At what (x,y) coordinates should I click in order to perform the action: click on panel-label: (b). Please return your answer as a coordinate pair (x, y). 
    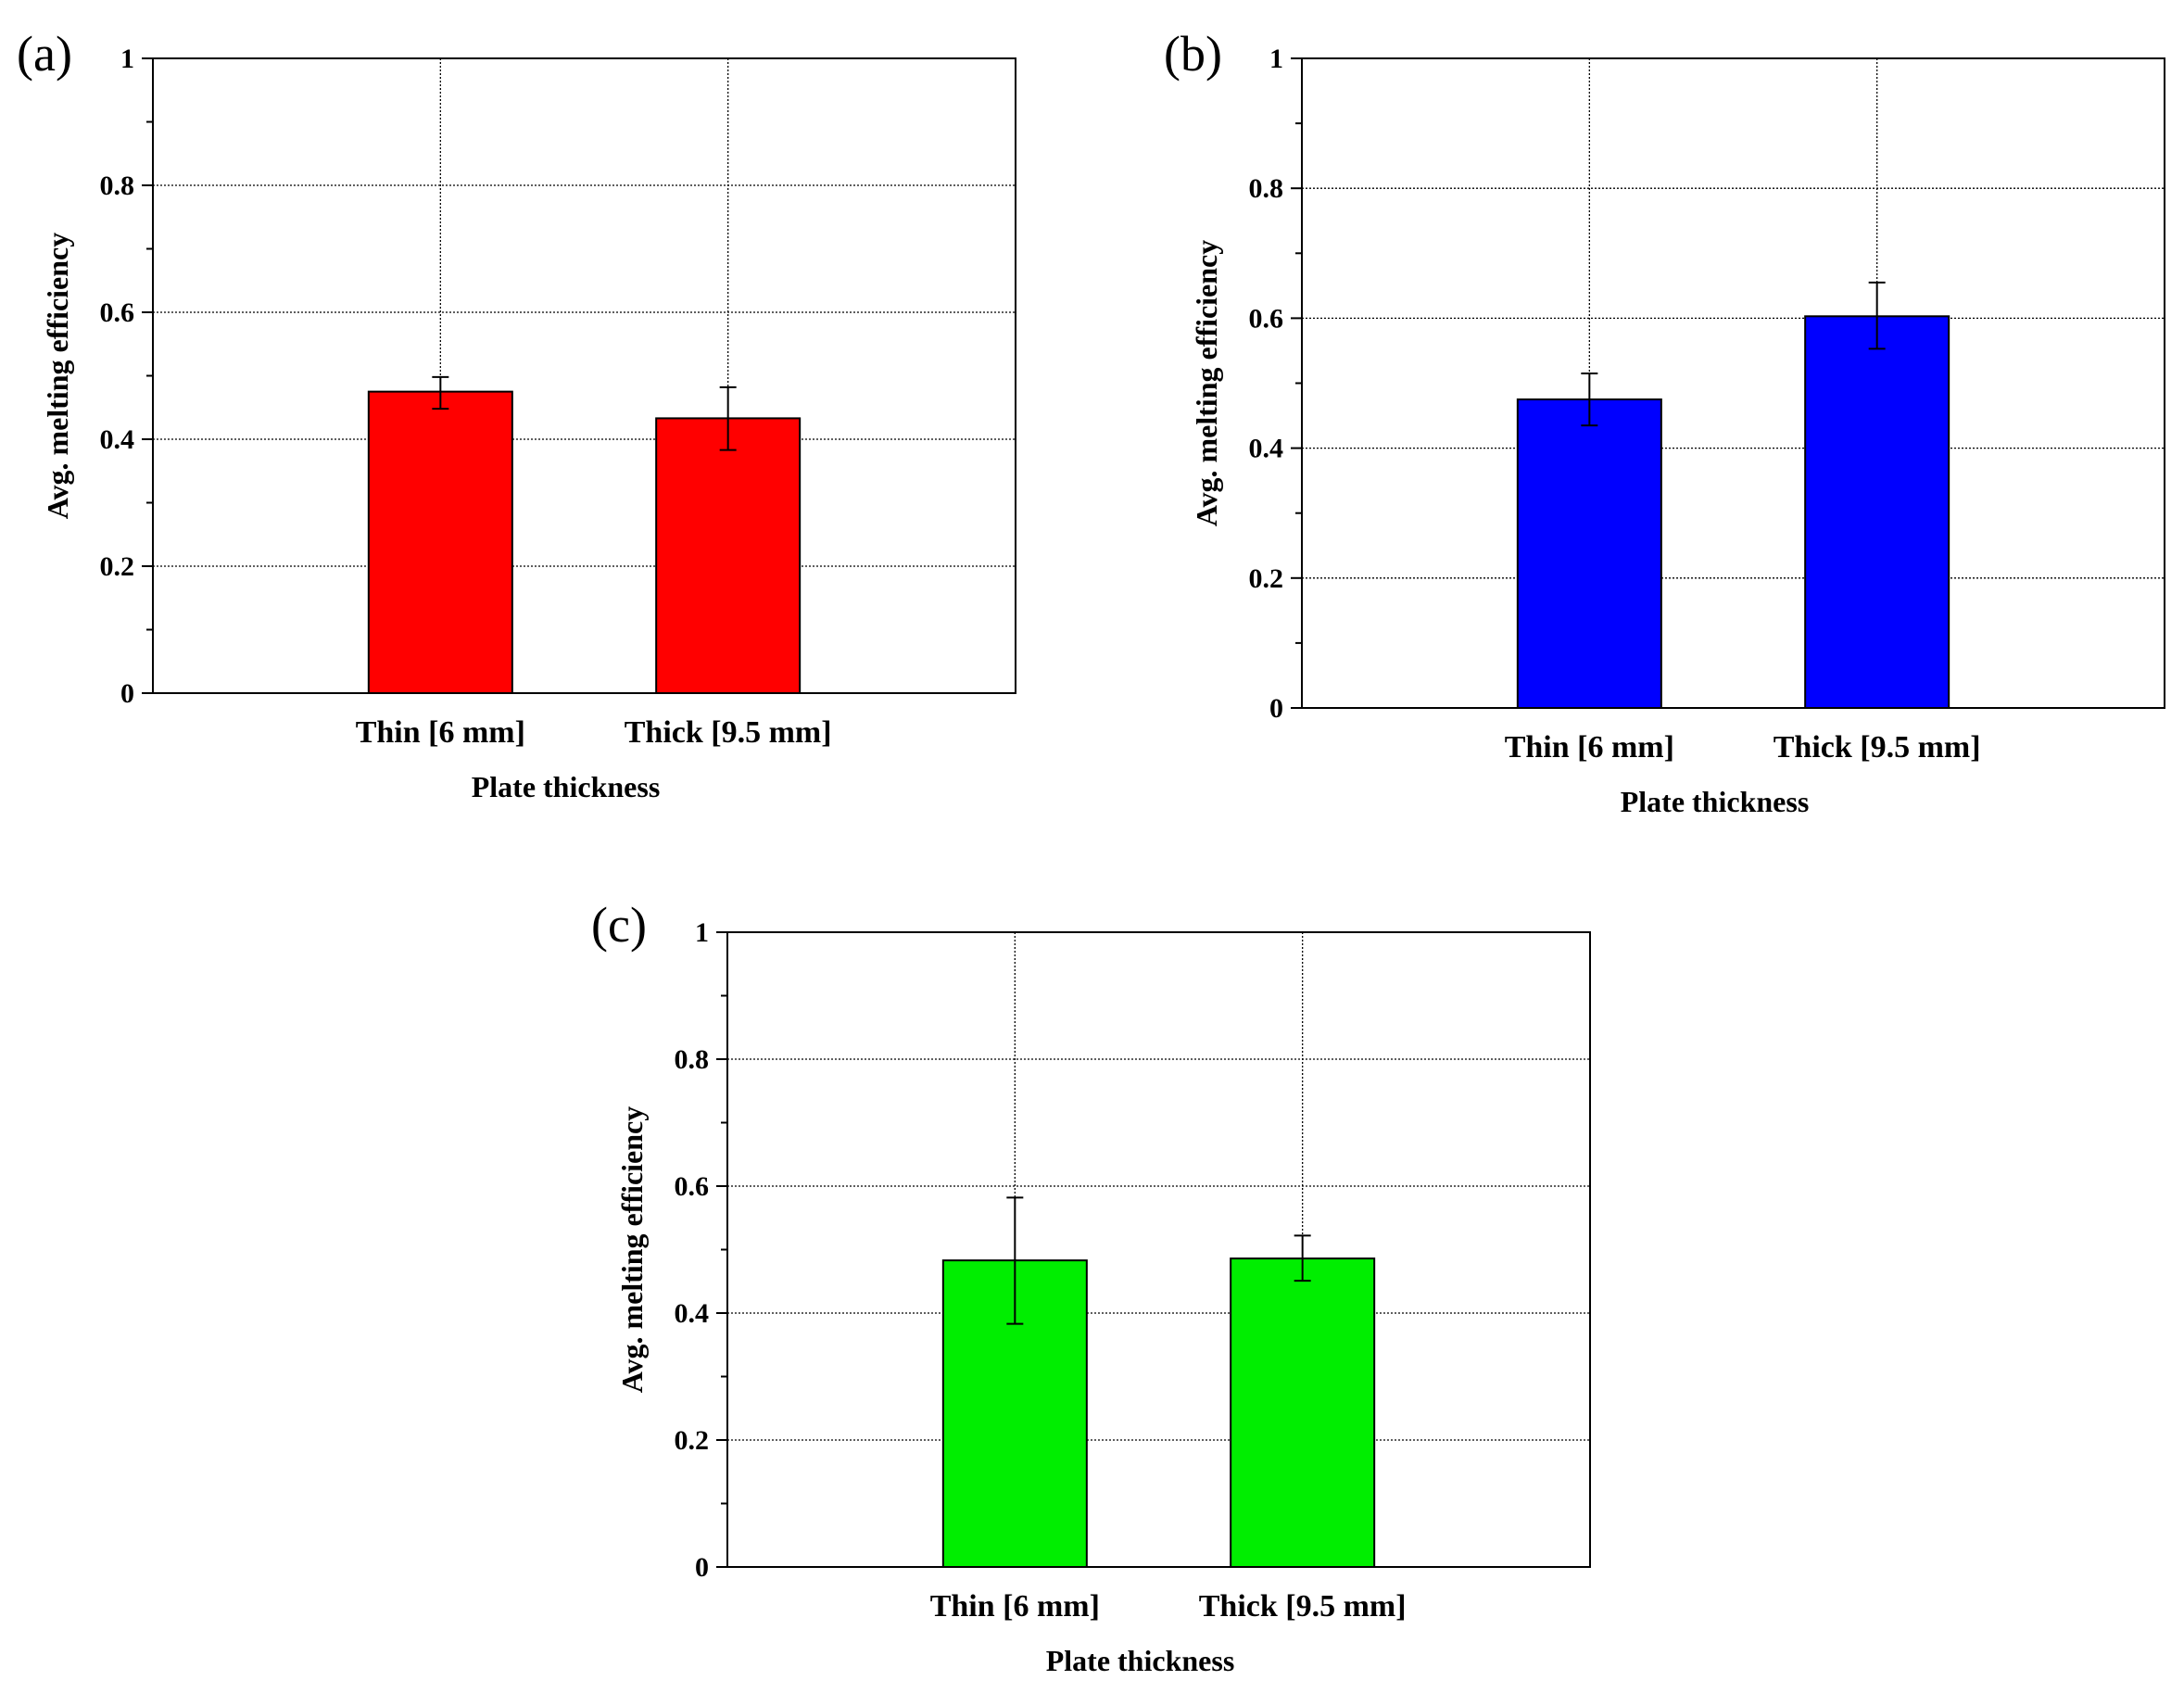
    Looking at the image, I should click on (1193, 54).